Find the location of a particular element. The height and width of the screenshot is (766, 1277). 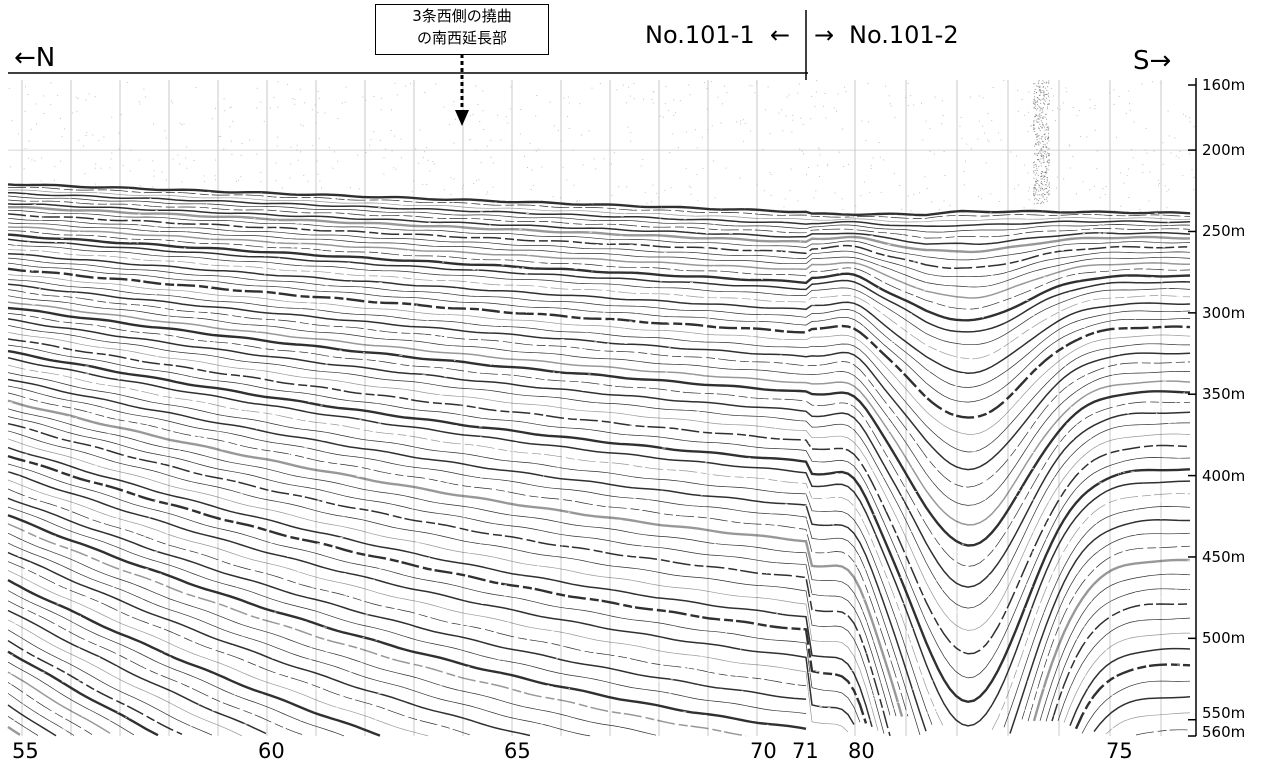

shot-label-55: 55 is located at coordinates (25, 751).